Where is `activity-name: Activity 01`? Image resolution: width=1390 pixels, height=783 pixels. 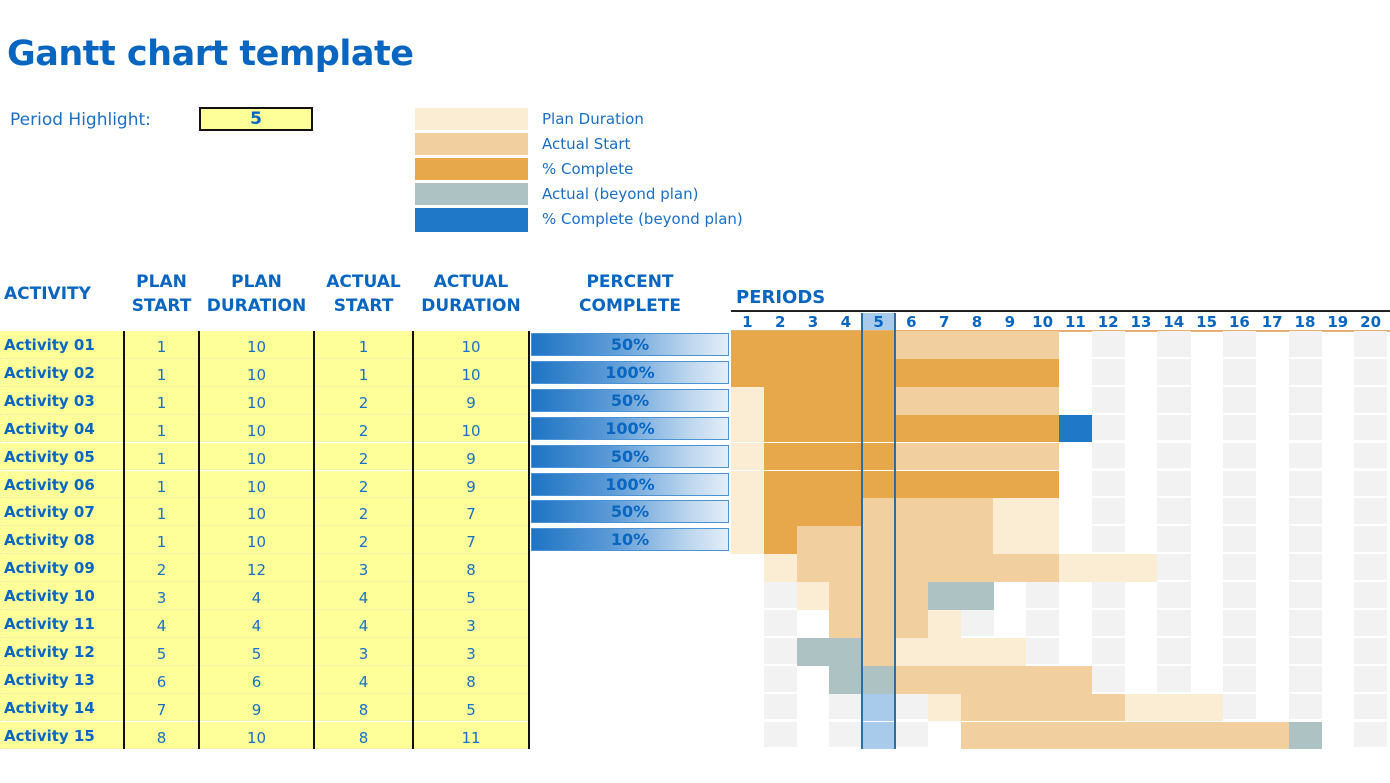
activity-name: Activity 01 is located at coordinates (62, 345).